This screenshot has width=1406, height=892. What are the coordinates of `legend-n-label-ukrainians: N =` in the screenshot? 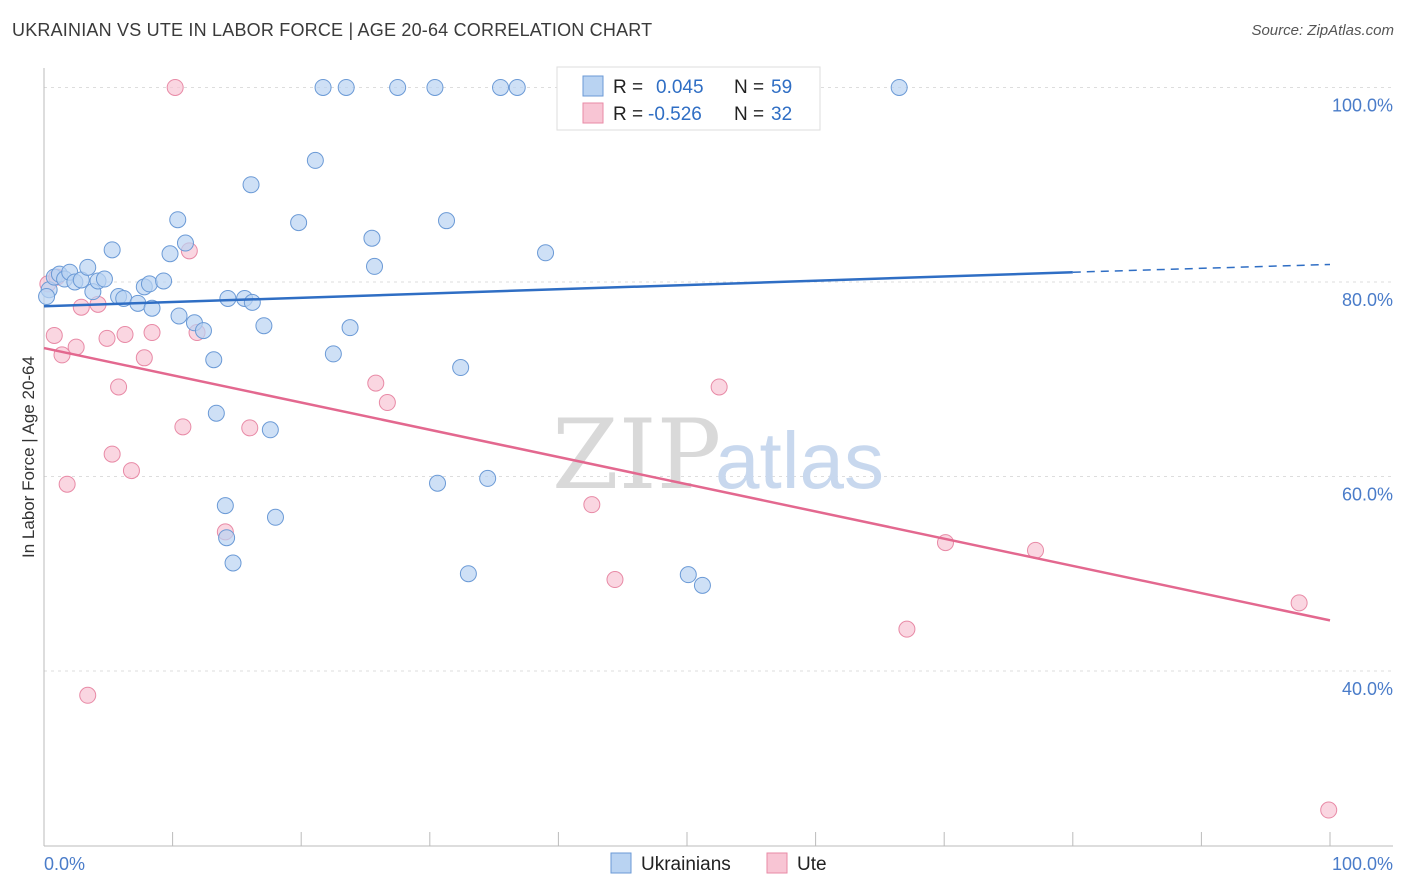 It's located at (749, 87).